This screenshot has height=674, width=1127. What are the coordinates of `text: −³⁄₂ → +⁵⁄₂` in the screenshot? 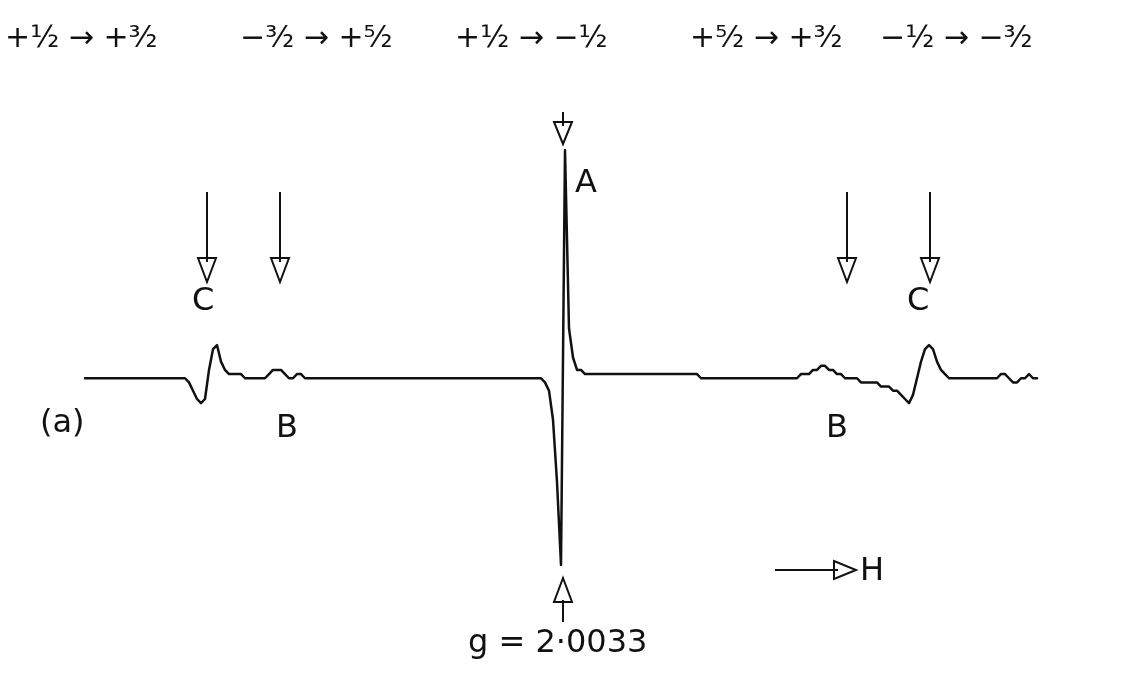 It's located at (316, 36).